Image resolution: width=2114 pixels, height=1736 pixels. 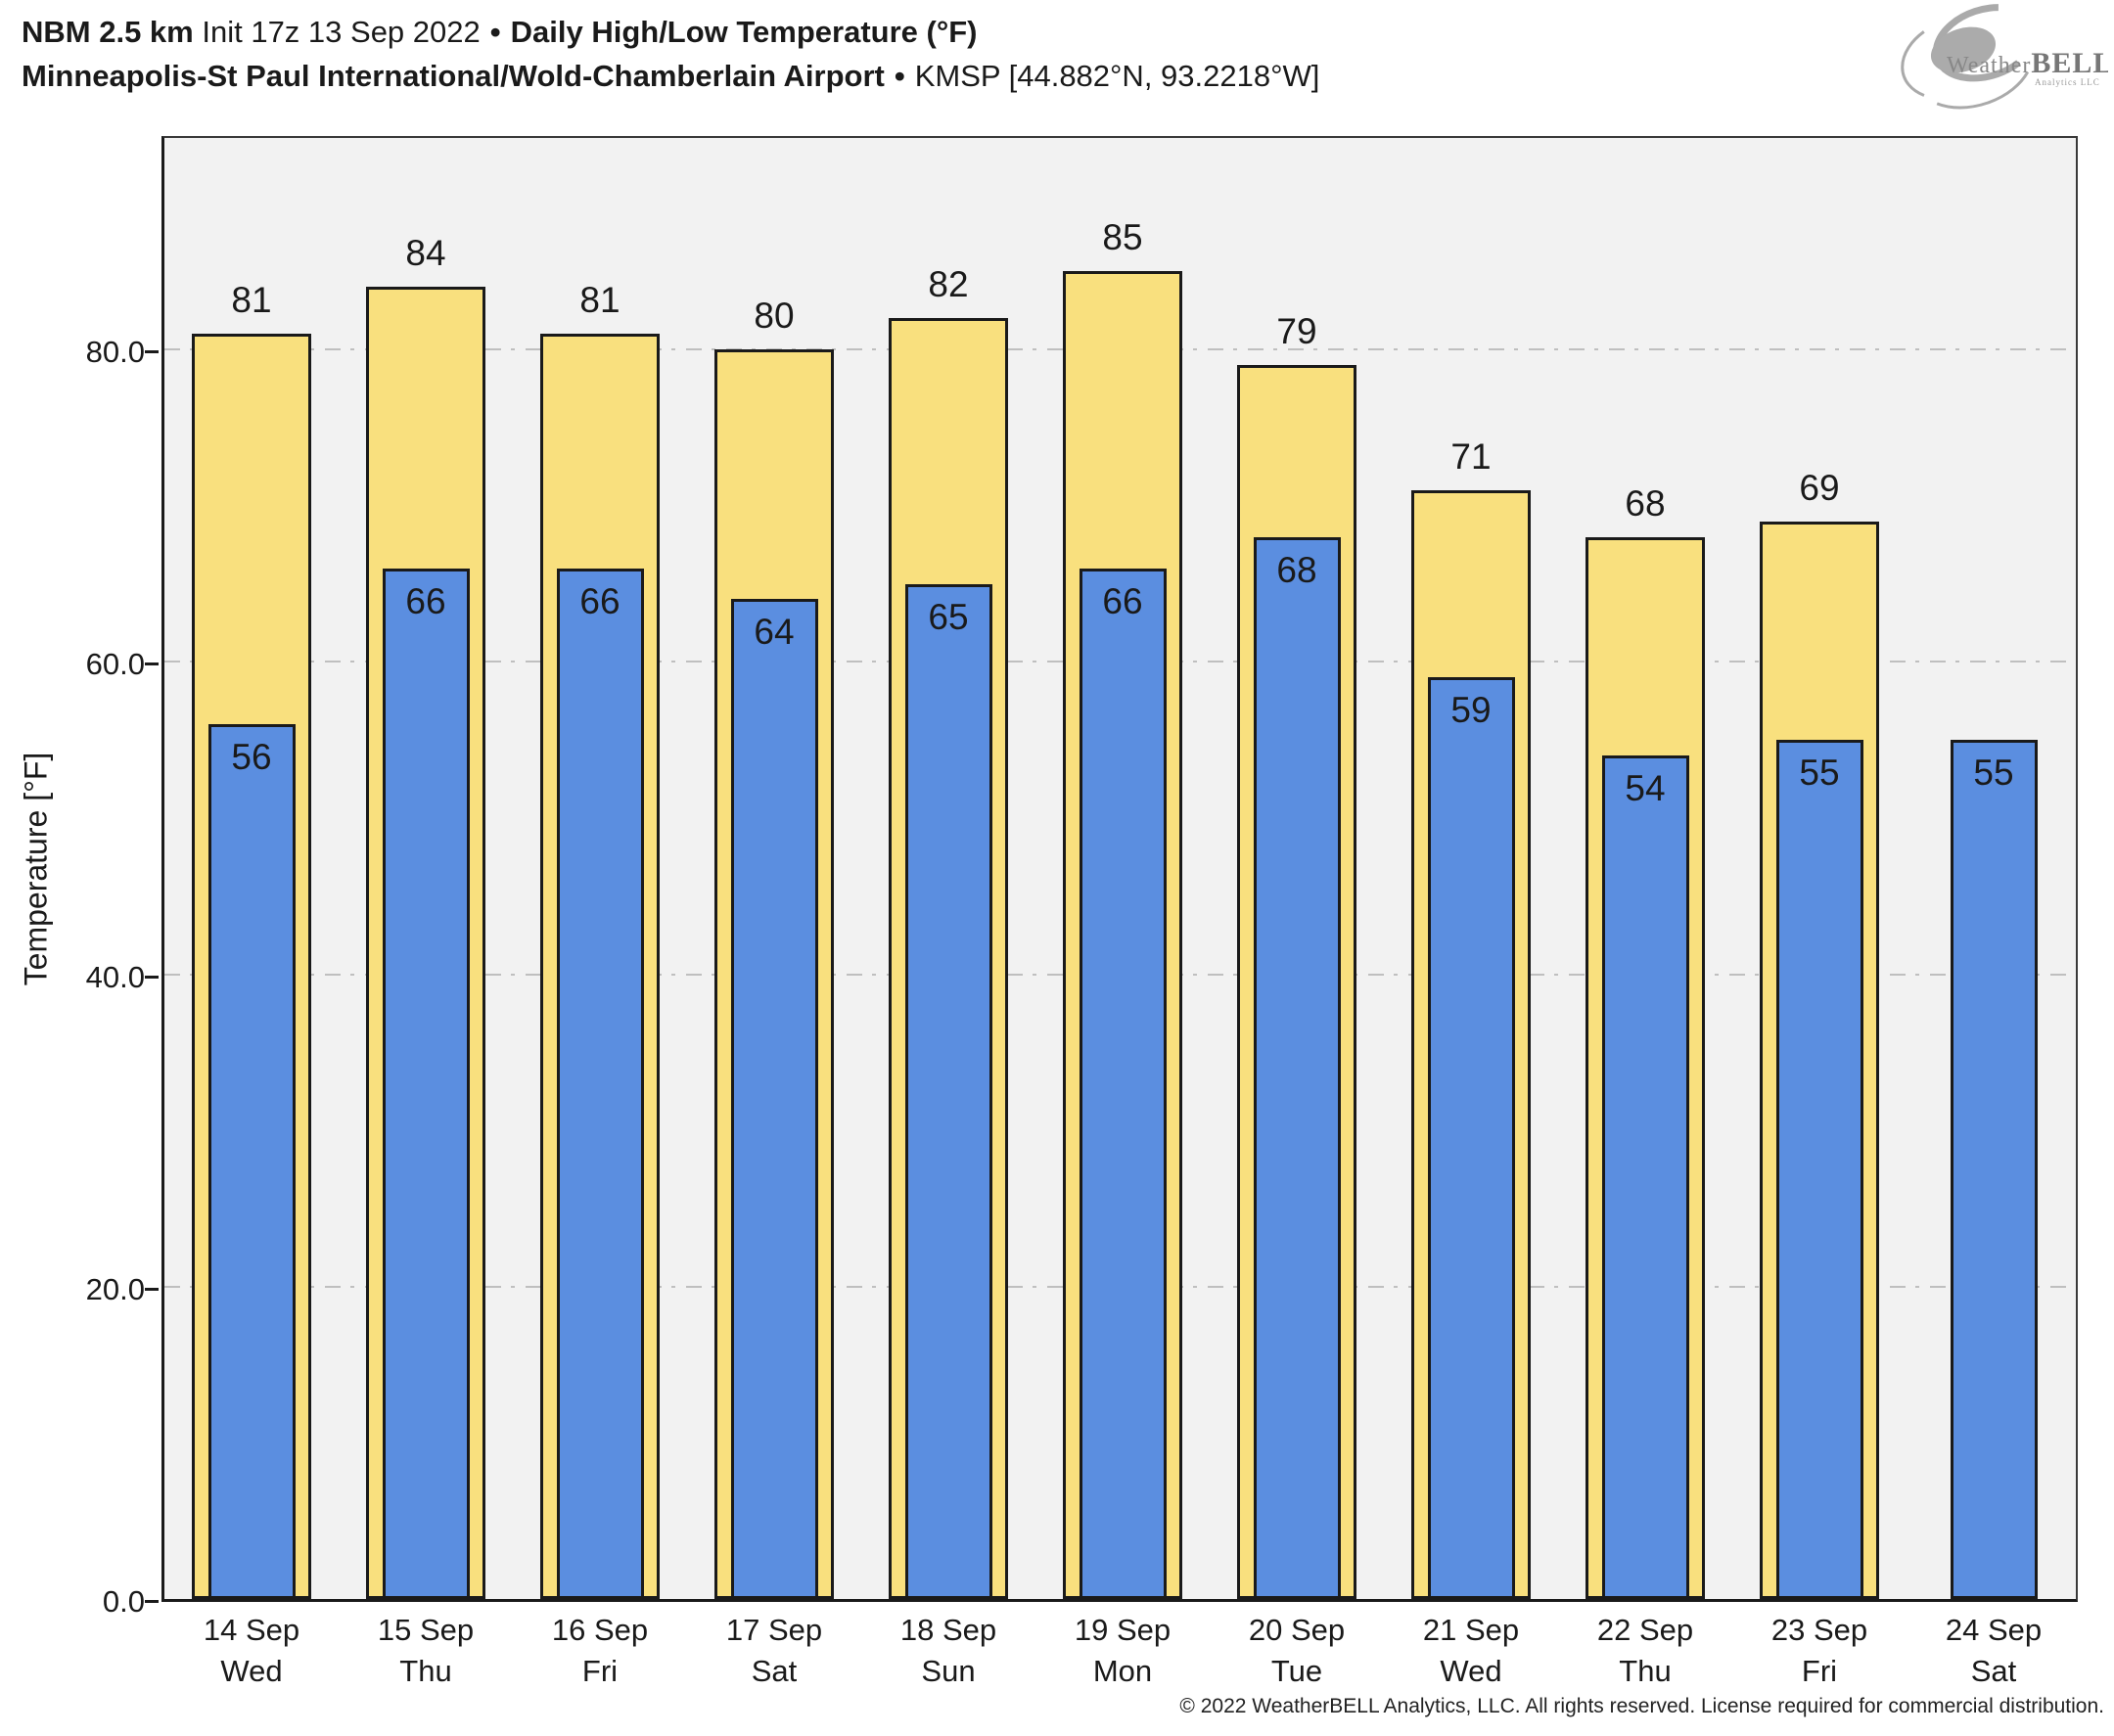 I want to click on x-tick-label: 24 Sep Sat, so click(x=1994, y=1651).